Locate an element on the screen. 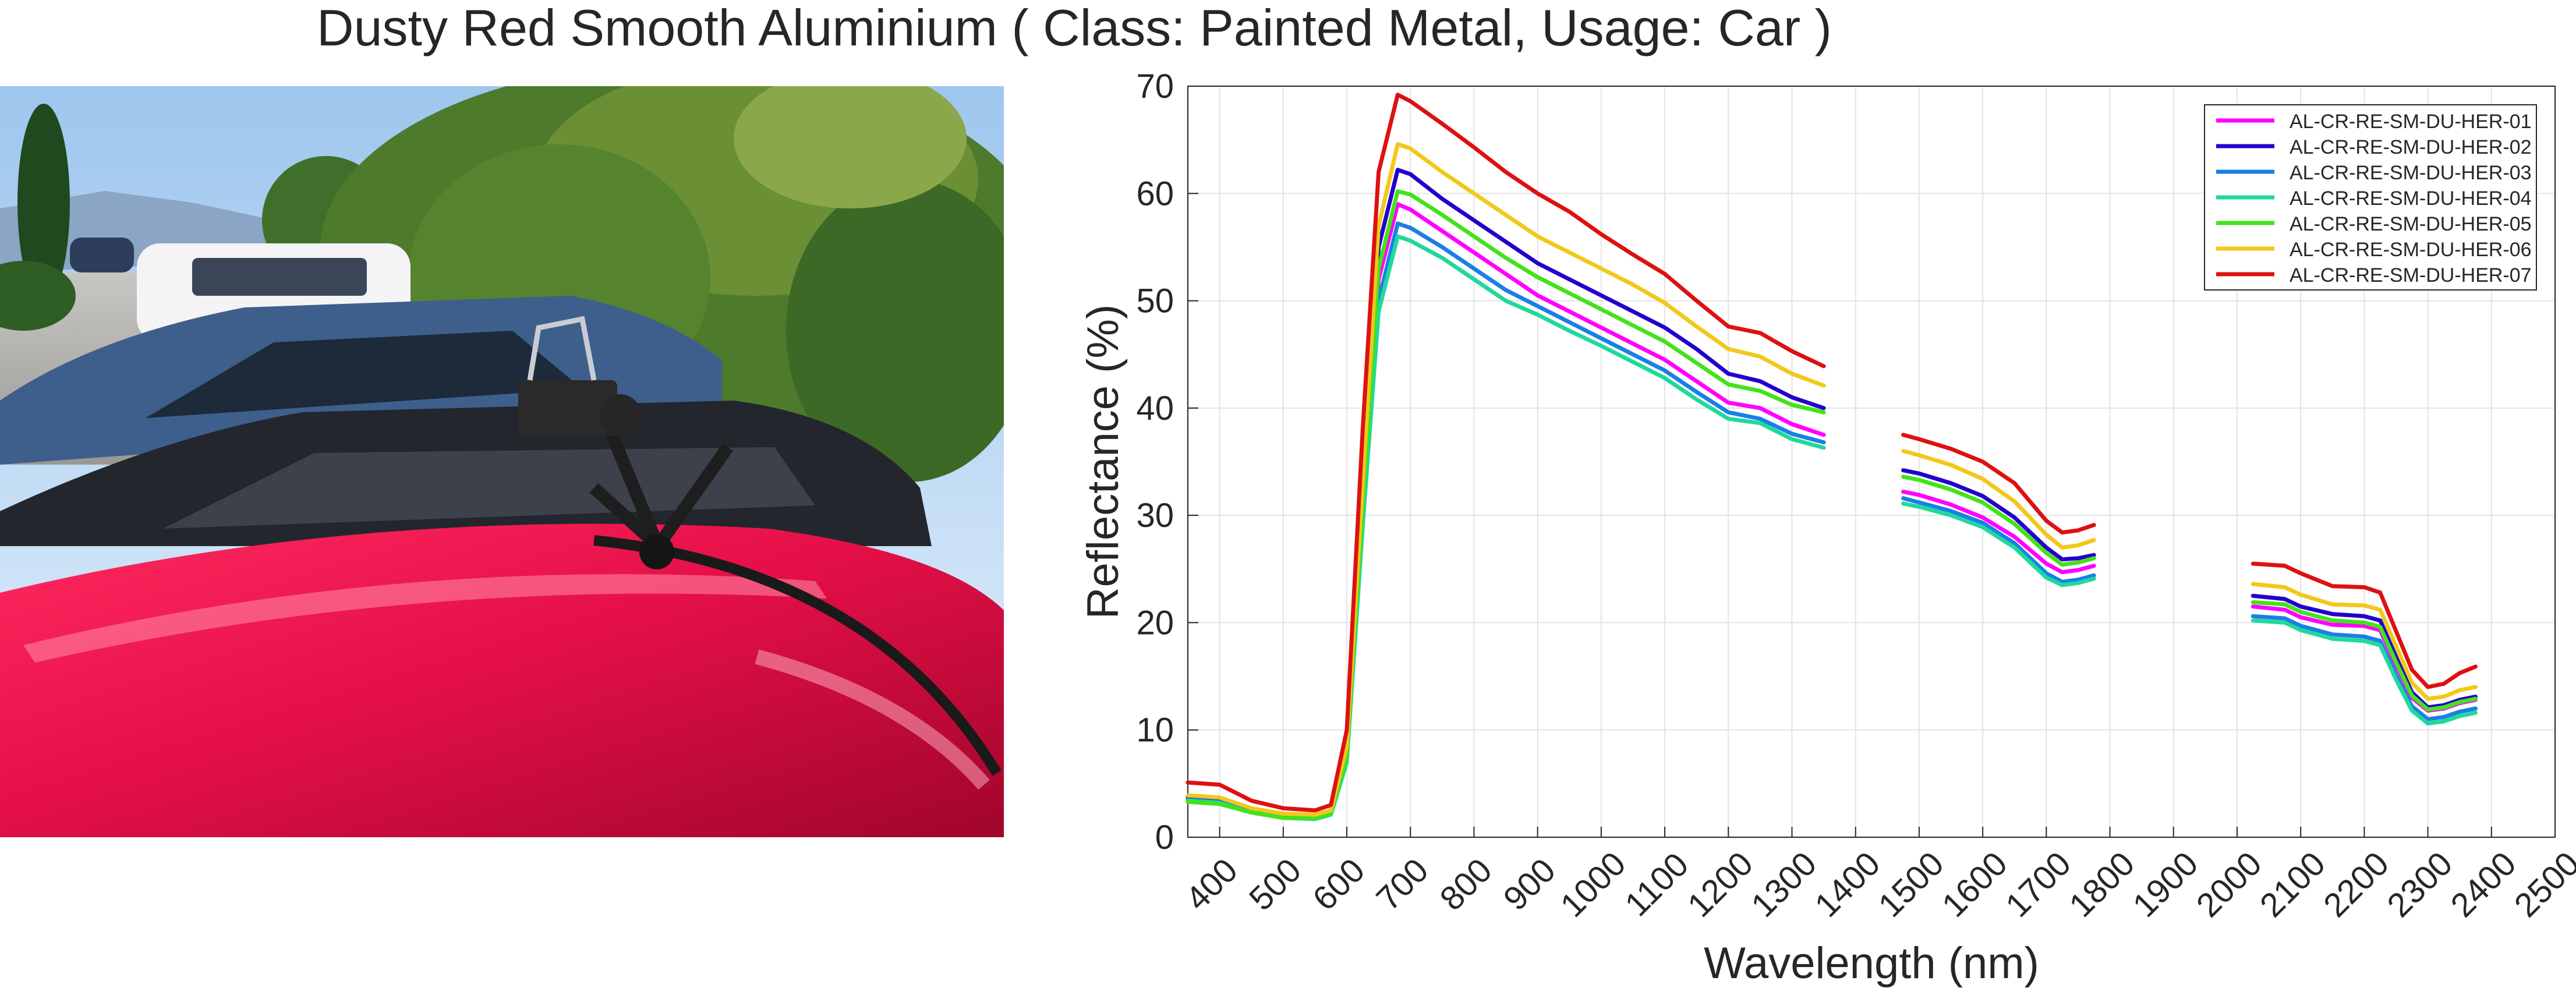 This screenshot has width=2576, height=995. x-tick-label: 1300 is located at coordinates (1784, 885).